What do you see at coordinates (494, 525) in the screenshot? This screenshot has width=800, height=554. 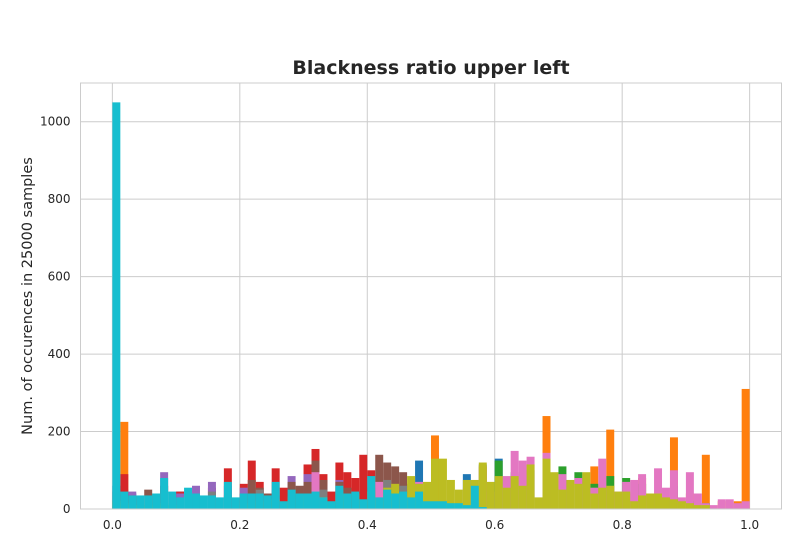 I see `x-tick-label: 0.6` at bounding box center [494, 525].